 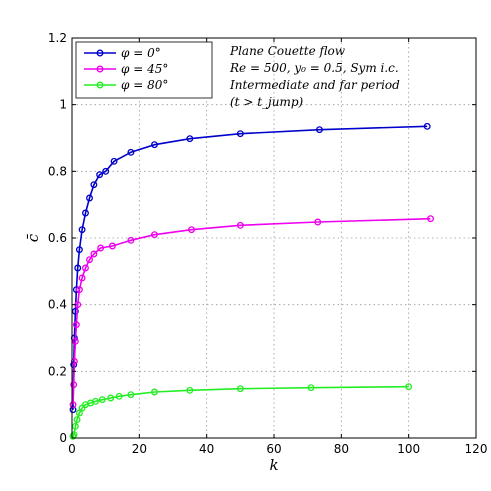 What do you see at coordinates (267, 102) in the screenshot?
I see `annotation-line-4: (t > t_jump)` at bounding box center [267, 102].